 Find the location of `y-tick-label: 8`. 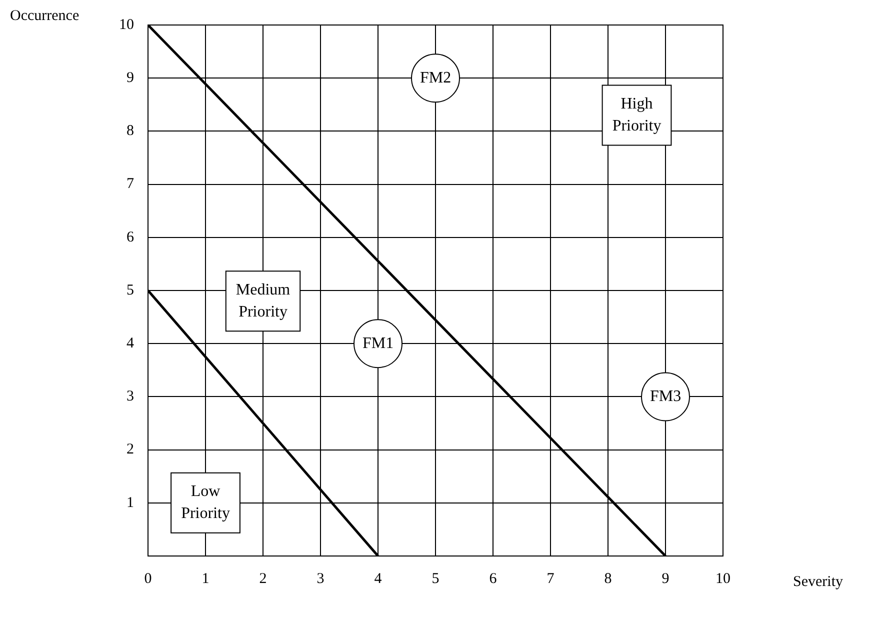

y-tick-label: 8 is located at coordinates (130, 131).